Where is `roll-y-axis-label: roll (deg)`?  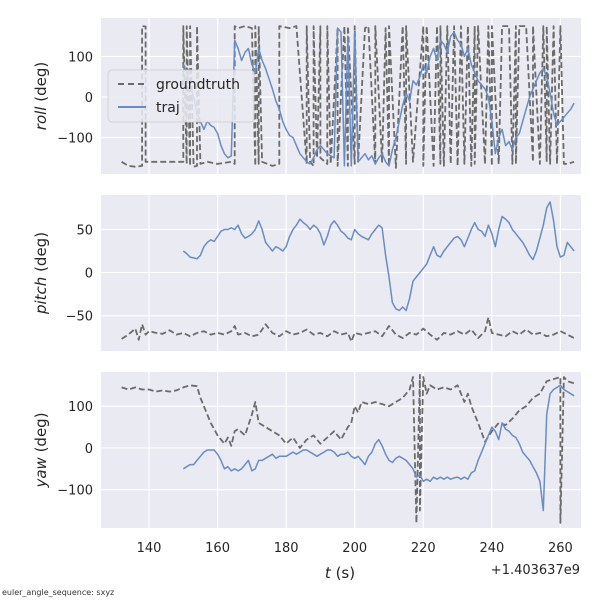
roll-y-axis-label: roll (deg) is located at coordinates (41, 96).